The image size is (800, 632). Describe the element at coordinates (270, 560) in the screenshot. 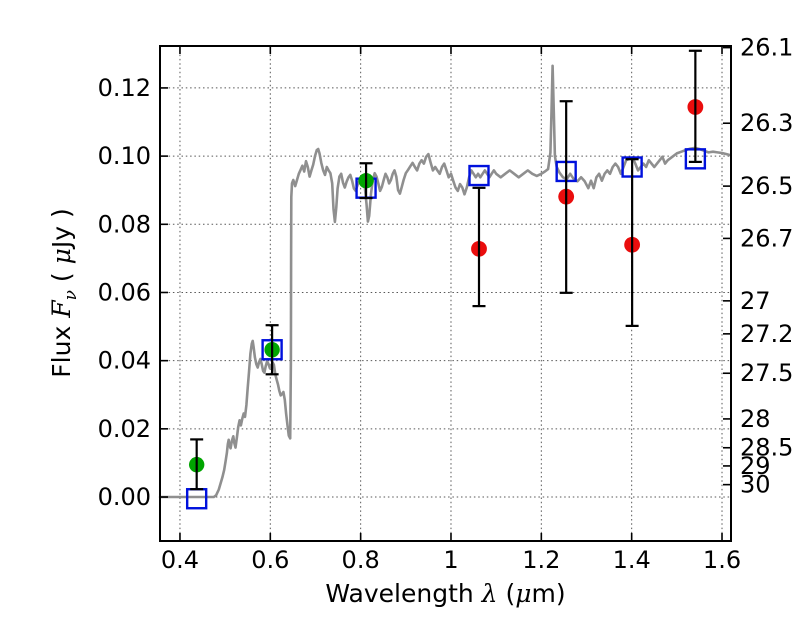

I see `x-tick-label: 0.6` at that location.